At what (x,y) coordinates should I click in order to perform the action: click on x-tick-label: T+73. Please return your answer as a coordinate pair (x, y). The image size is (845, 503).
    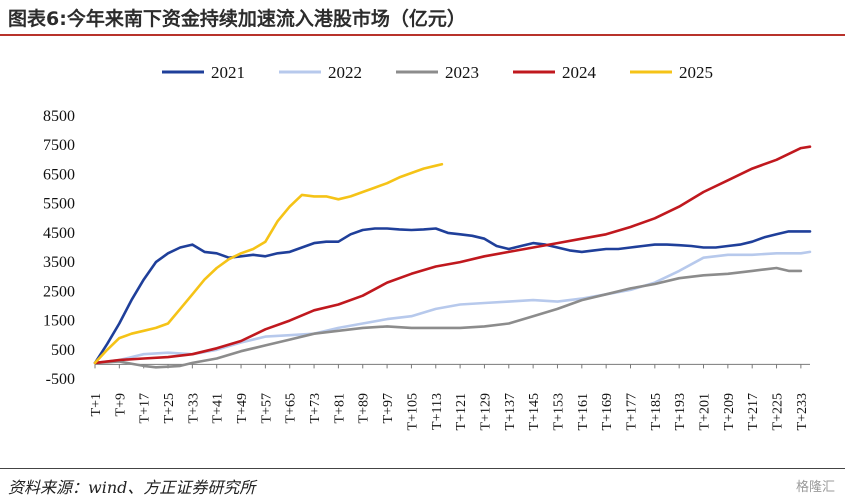
    Looking at the image, I should click on (315, 408).